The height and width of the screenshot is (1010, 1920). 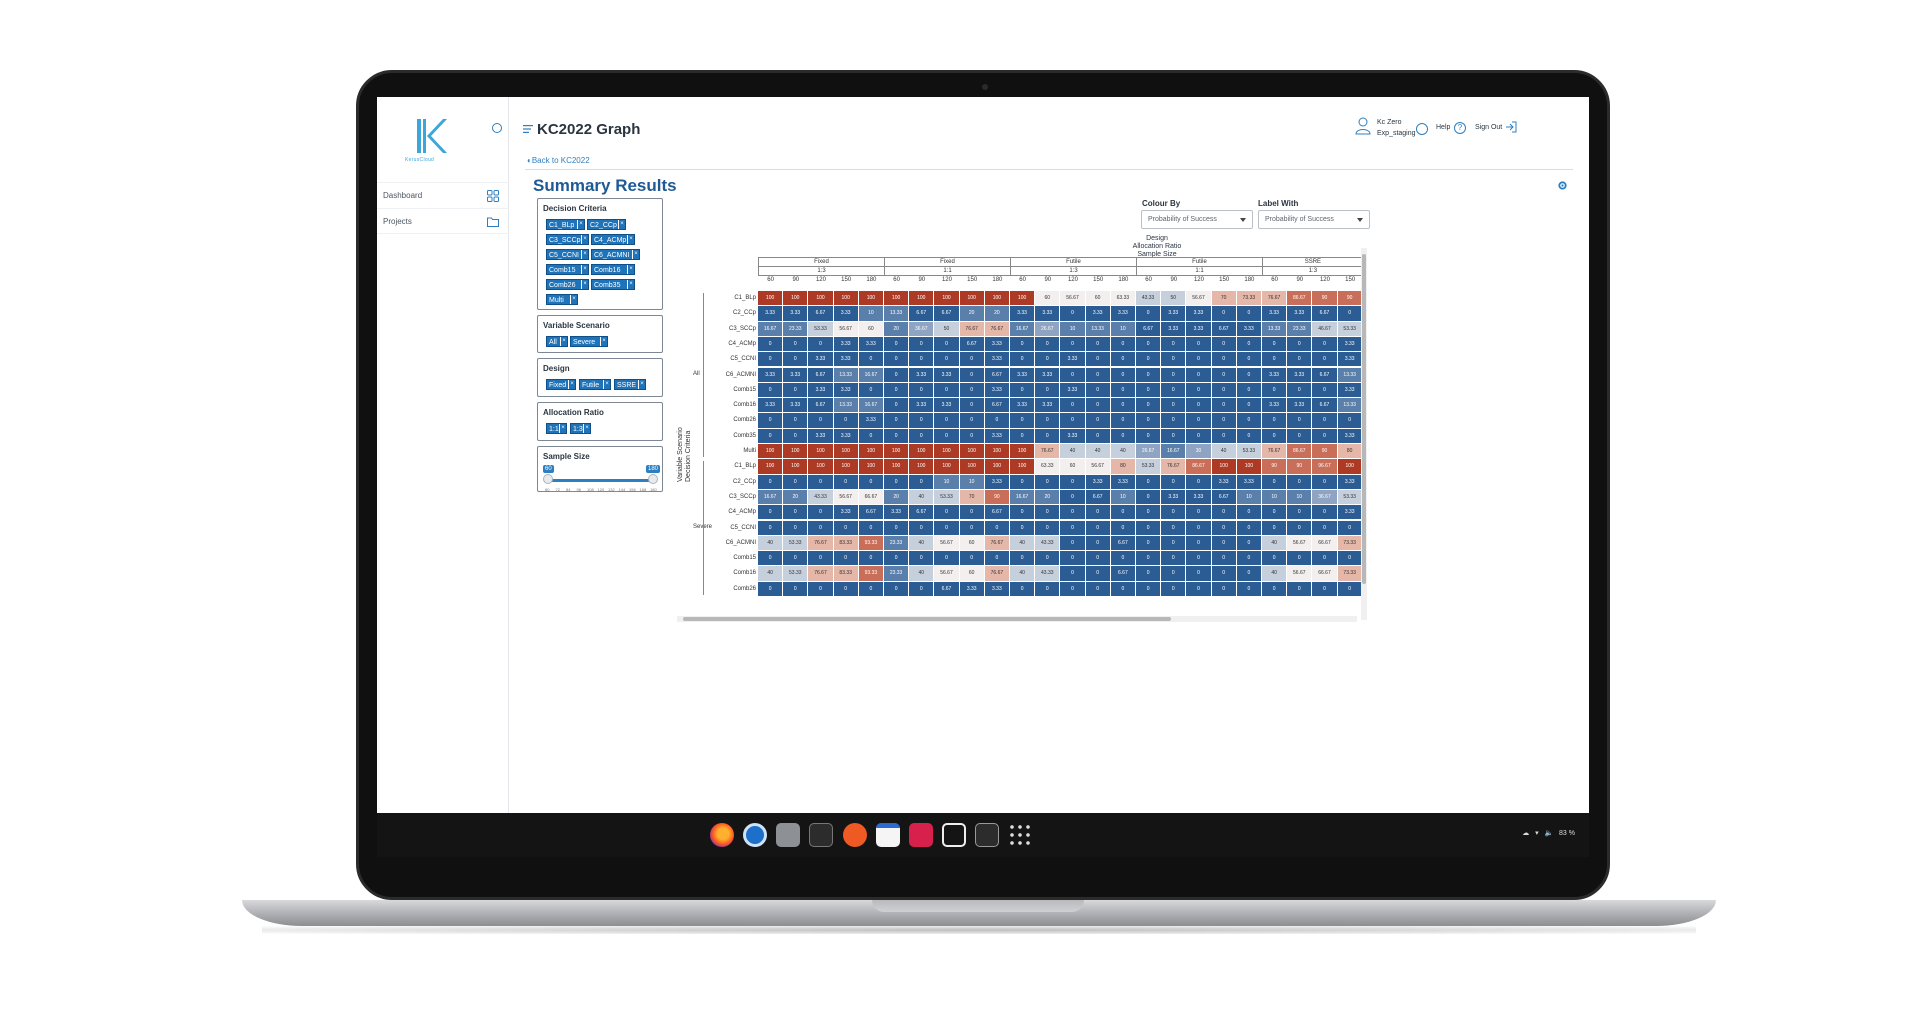 I want to click on signout-label: Sign Out, so click(x=1489, y=127).